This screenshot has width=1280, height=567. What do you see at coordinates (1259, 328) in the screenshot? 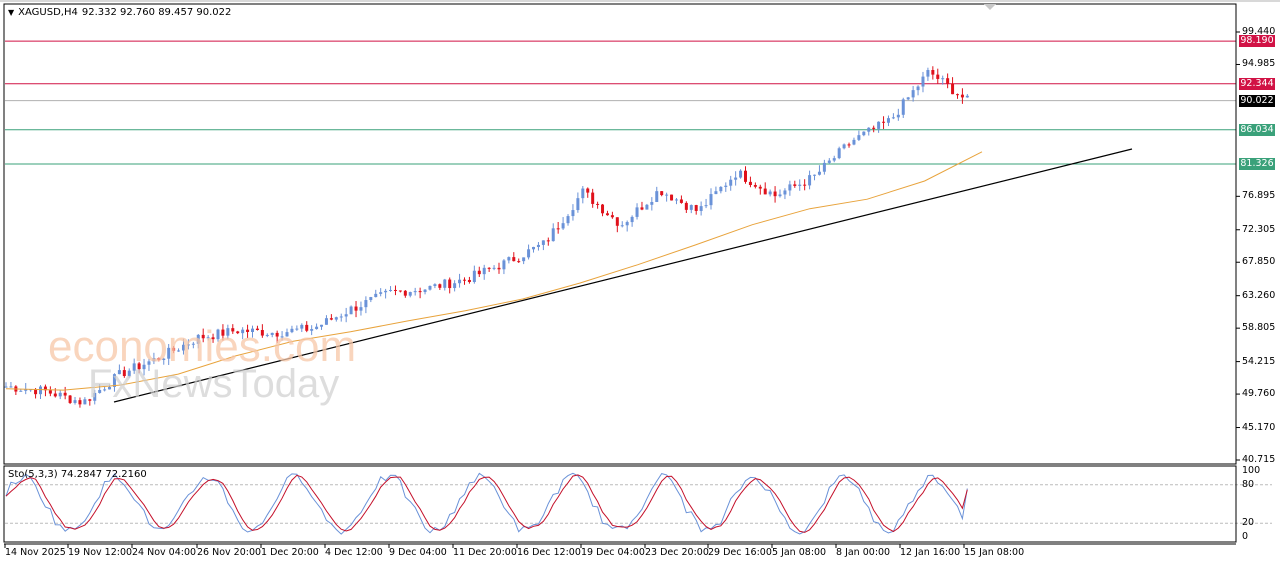
I see `price-tick-label: 58.805` at bounding box center [1259, 328].